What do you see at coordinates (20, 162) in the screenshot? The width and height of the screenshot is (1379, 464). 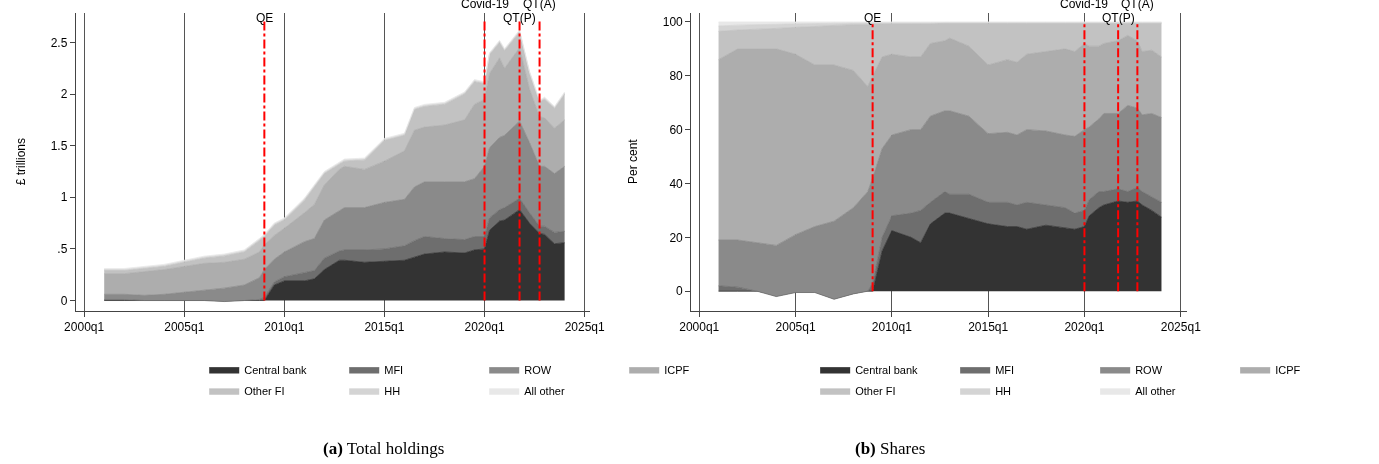 I see `y-axis-title: £ trillions` at bounding box center [20, 162].